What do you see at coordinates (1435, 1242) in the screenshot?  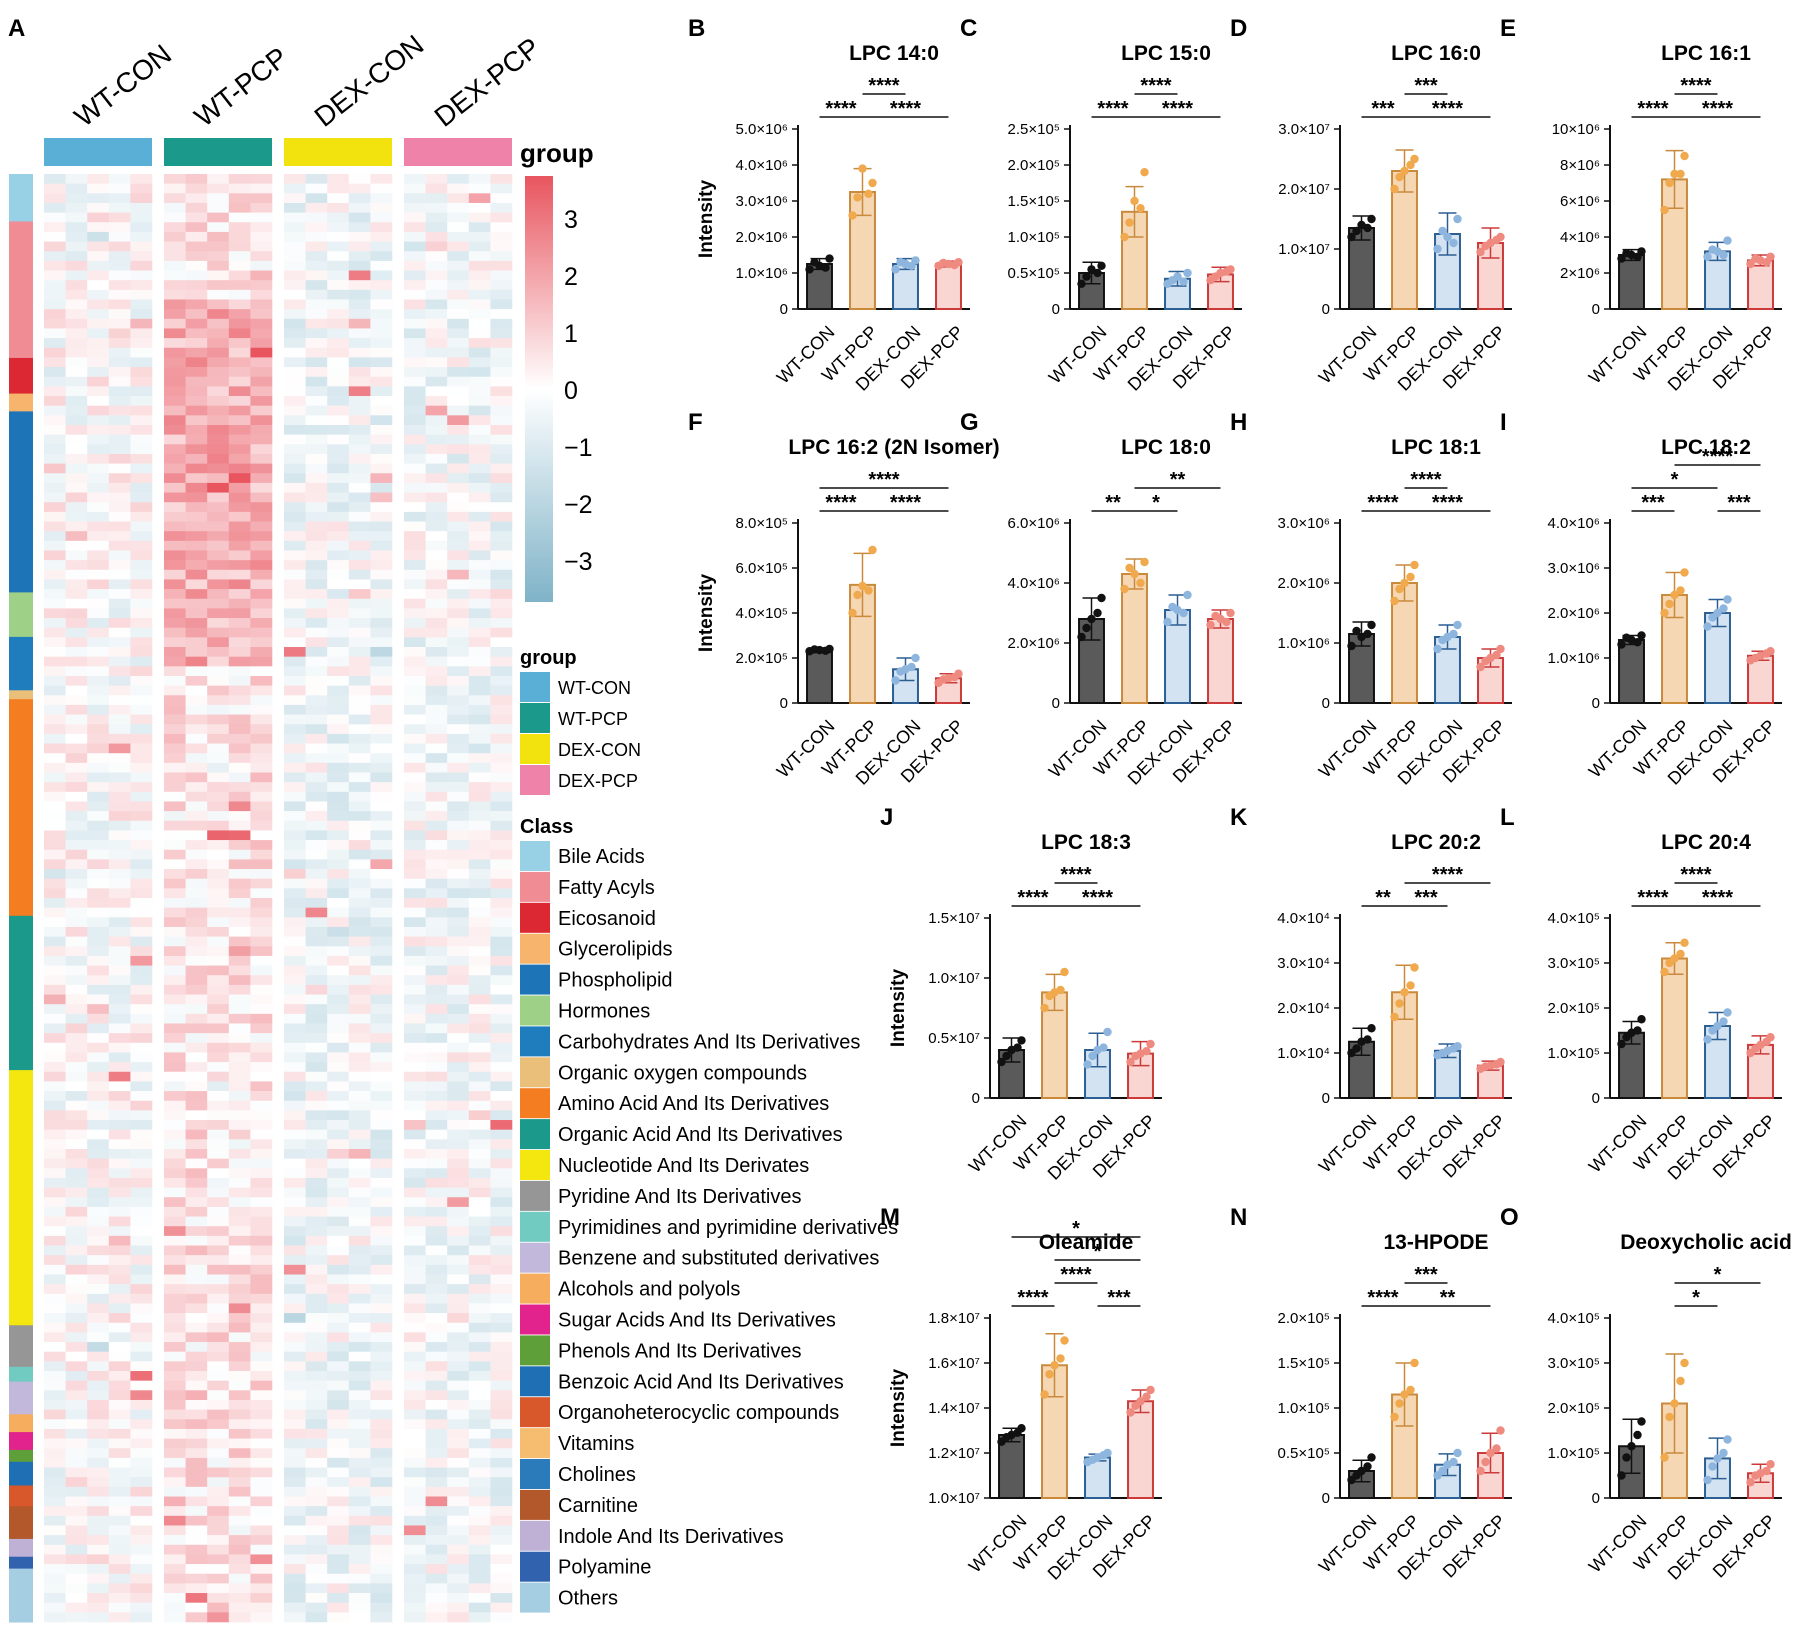 I see `chart-title: 13-HPODE` at bounding box center [1435, 1242].